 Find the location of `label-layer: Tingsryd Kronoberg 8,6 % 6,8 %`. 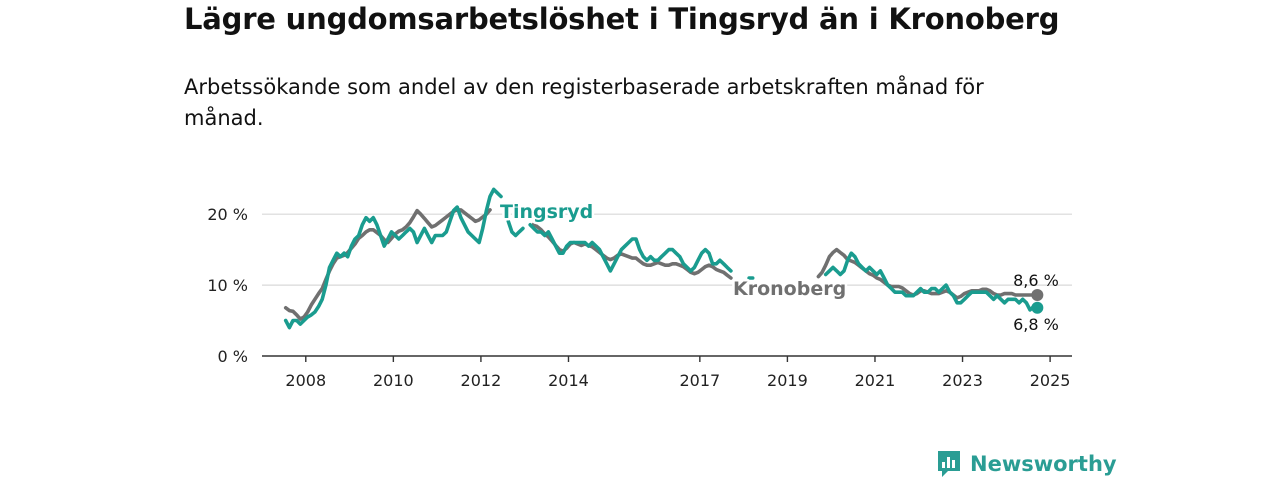

label-layer: Tingsryd Kronoberg 8,6 % 6,8 % is located at coordinates (778, 267).